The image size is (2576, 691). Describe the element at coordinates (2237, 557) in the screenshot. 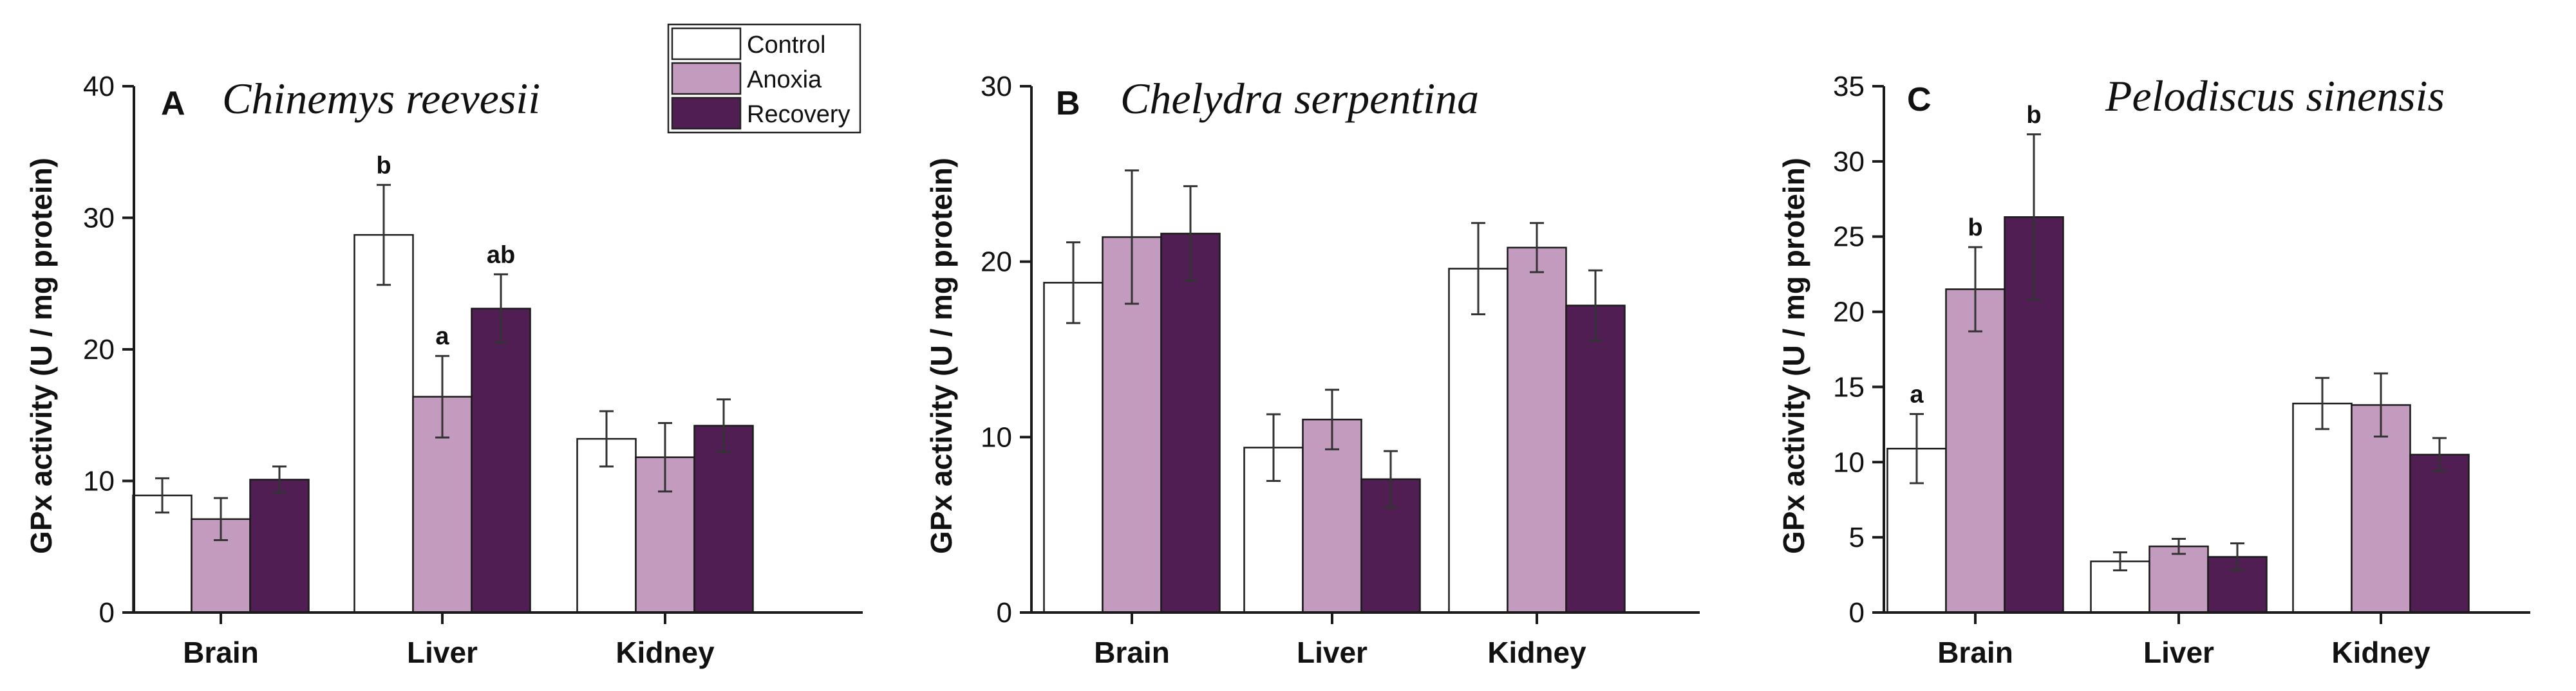

I see `error-bar-c-liver-recovery` at that location.